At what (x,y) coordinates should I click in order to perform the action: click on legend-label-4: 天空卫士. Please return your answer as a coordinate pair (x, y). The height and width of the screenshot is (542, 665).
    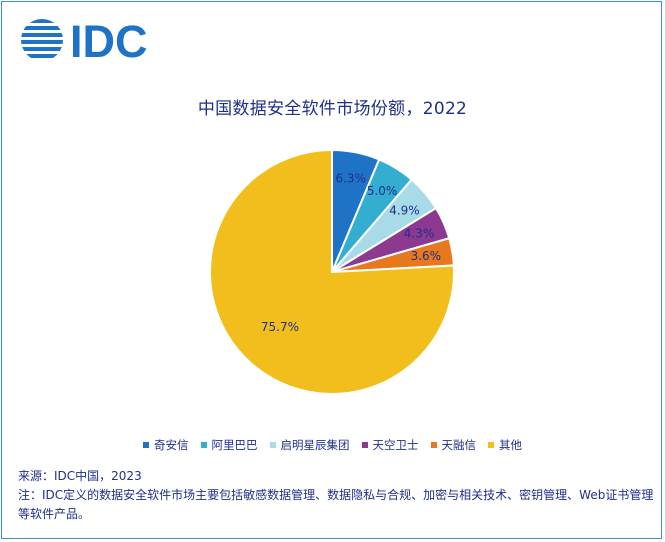
    Looking at the image, I should click on (395, 445).